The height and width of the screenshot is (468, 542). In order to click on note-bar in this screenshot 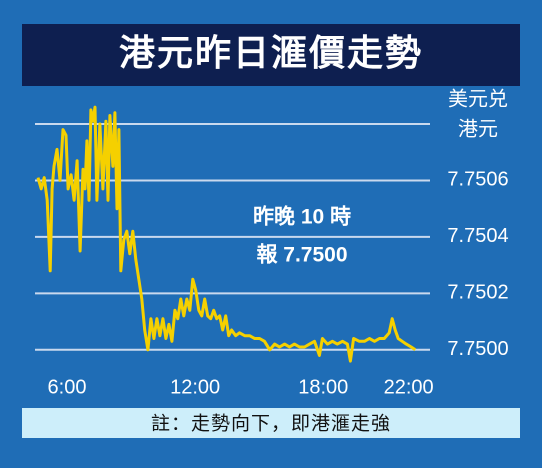, I will do `click(271, 423)`.